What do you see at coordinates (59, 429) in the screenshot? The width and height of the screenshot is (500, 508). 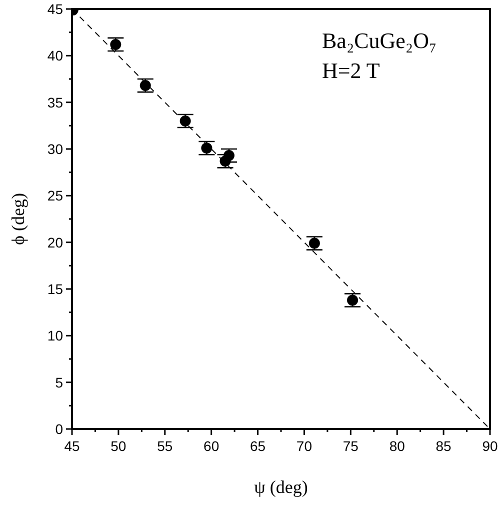 I see `y-tick-label: 0` at bounding box center [59, 429].